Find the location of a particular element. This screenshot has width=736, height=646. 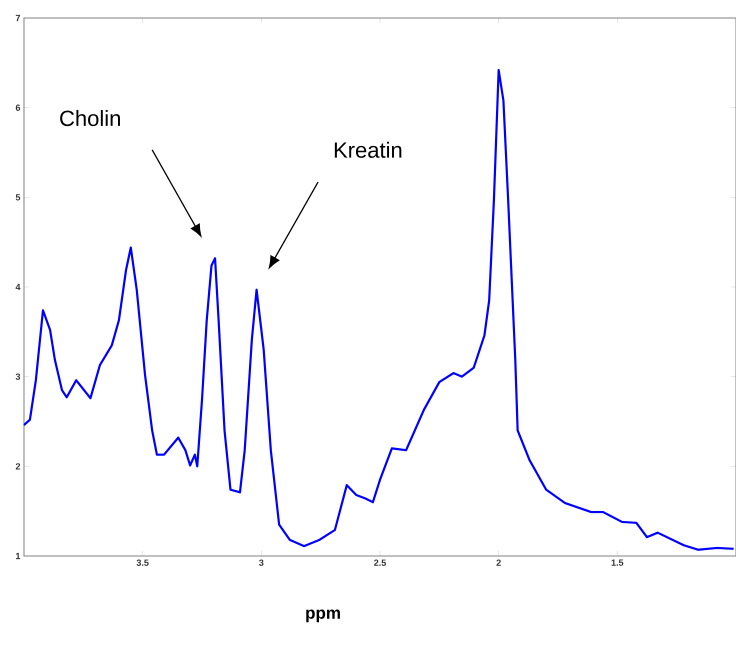

x-tick-label: 1.5 is located at coordinates (618, 563).